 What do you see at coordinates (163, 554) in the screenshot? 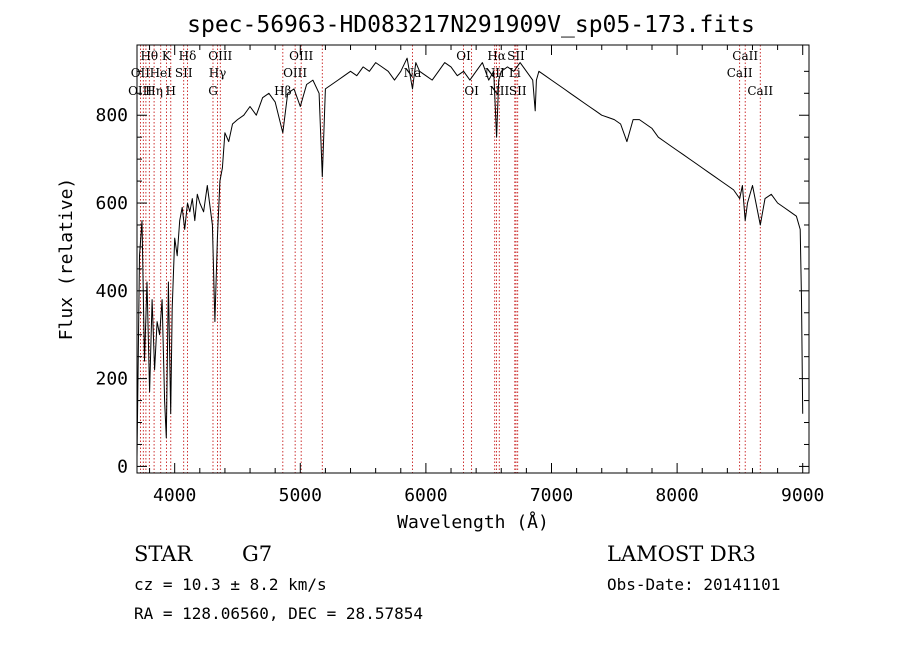
I see `object-class: STAR` at bounding box center [163, 554].